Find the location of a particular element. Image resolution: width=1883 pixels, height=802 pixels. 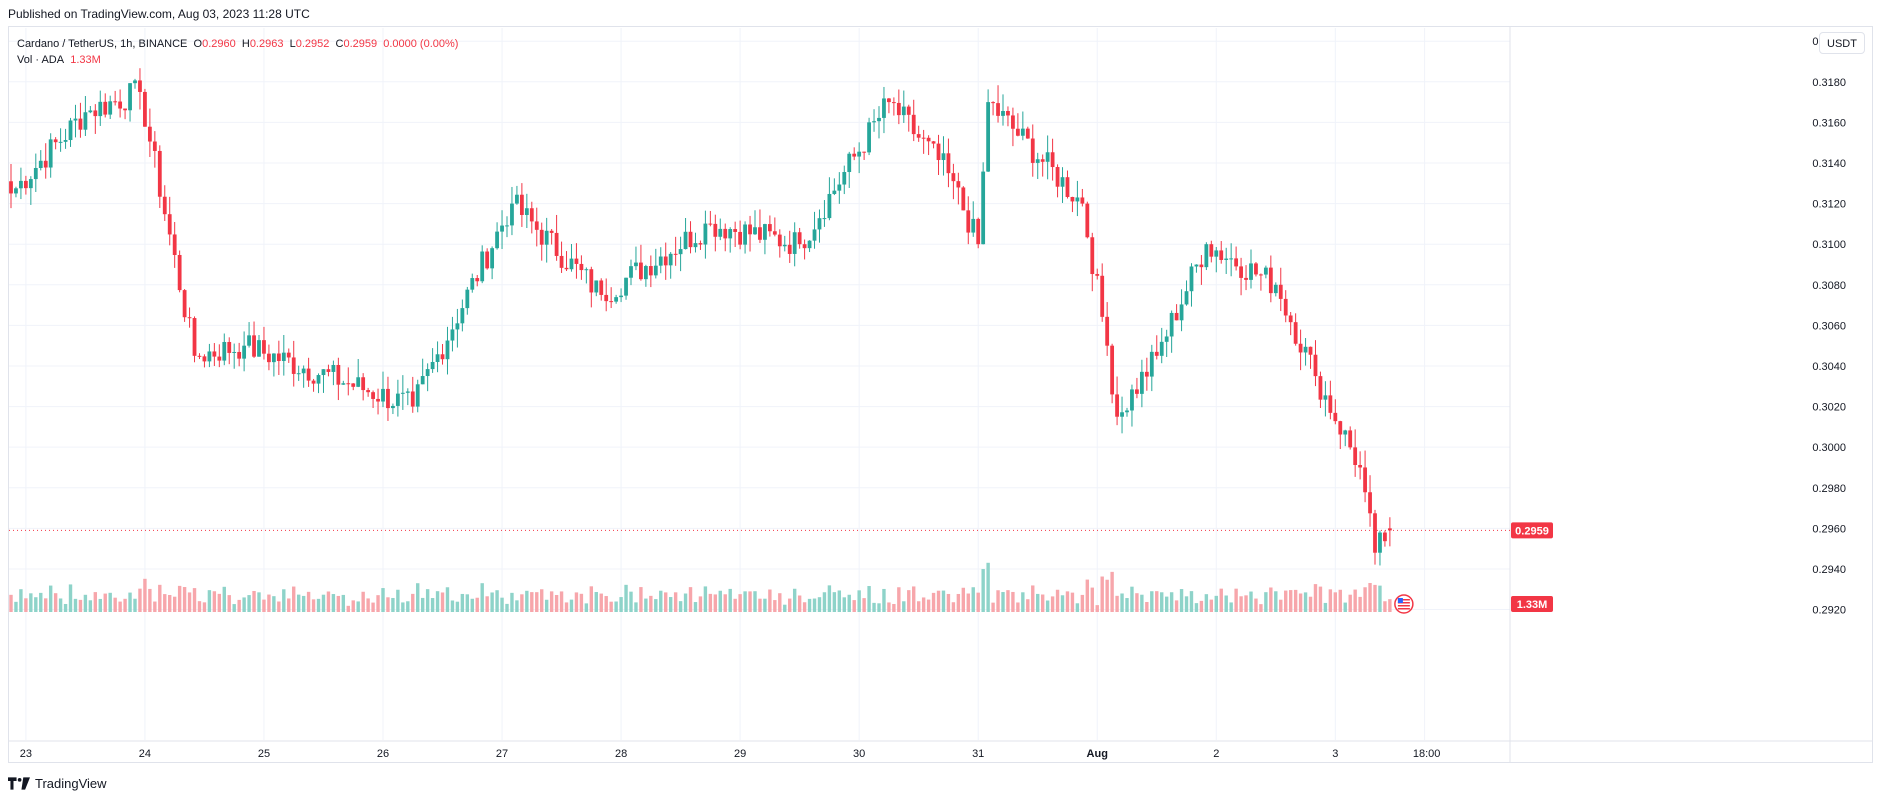

us-flag-canton is located at coordinates (1400, 600).